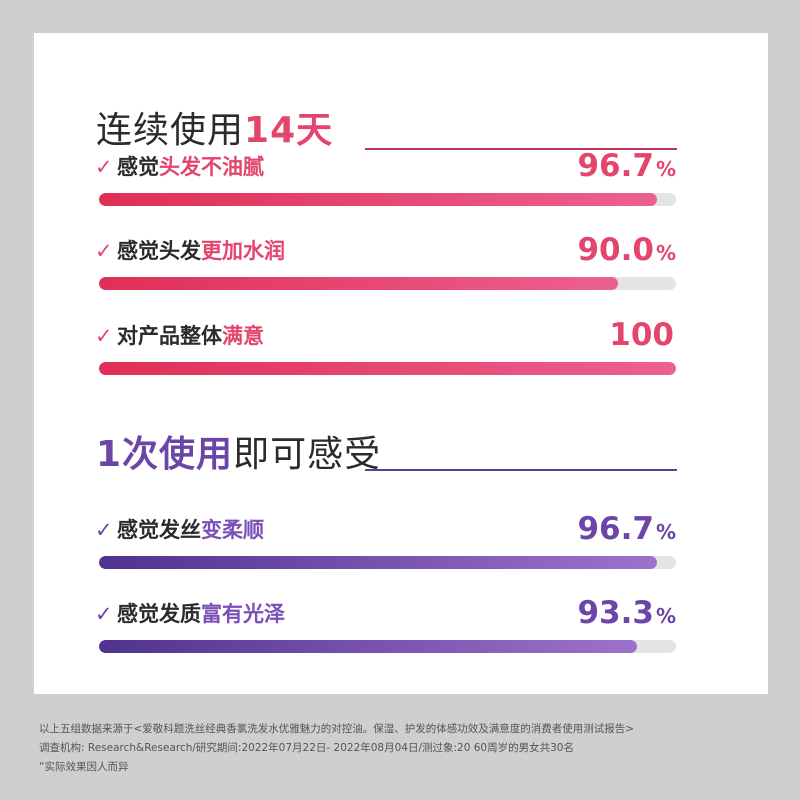  What do you see at coordinates (159, 530) in the screenshot?
I see `metric-label-plain: 感觉发丝` at bounding box center [159, 530].